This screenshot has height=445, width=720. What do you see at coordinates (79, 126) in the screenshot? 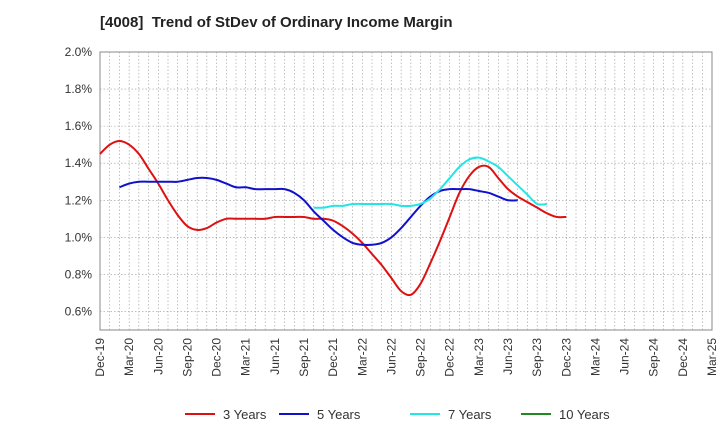
I see `y-tick-label: 1.6%` at bounding box center [79, 126].